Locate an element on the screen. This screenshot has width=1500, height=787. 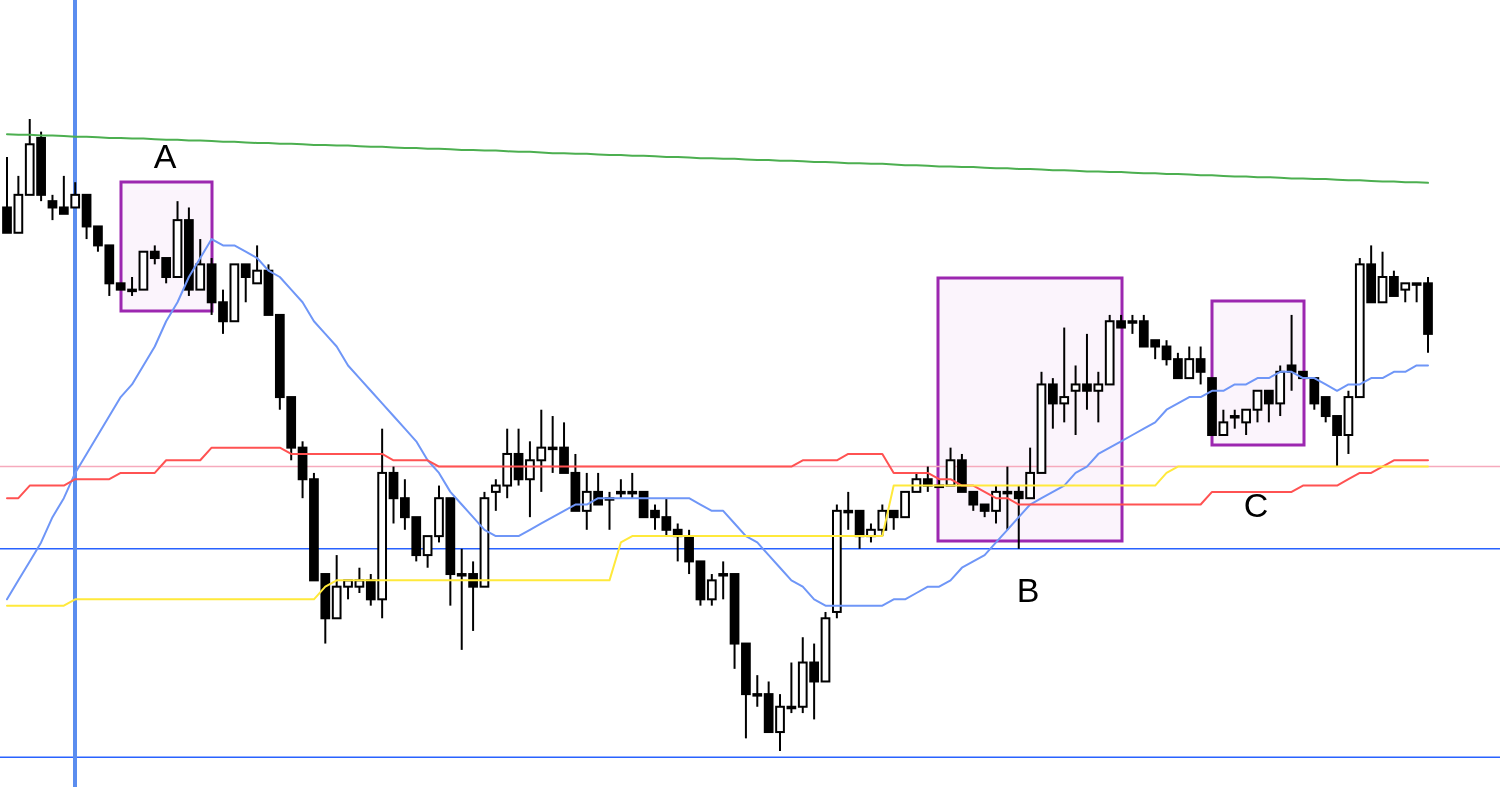
annotation: C is located at coordinates (1256, 505).